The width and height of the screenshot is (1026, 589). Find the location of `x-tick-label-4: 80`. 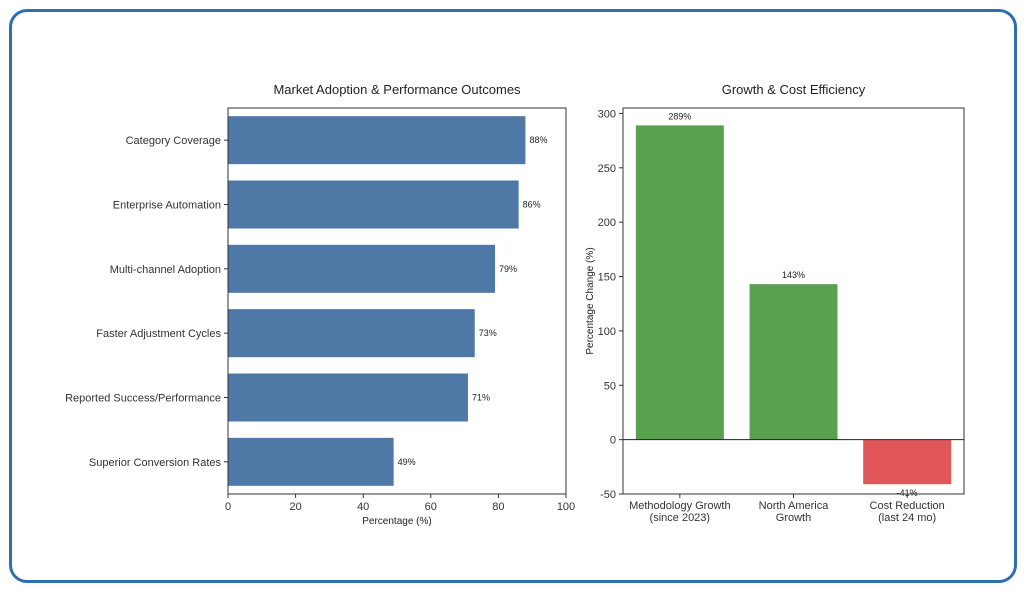

x-tick-label-4: 80 is located at coordinates (498, 507).